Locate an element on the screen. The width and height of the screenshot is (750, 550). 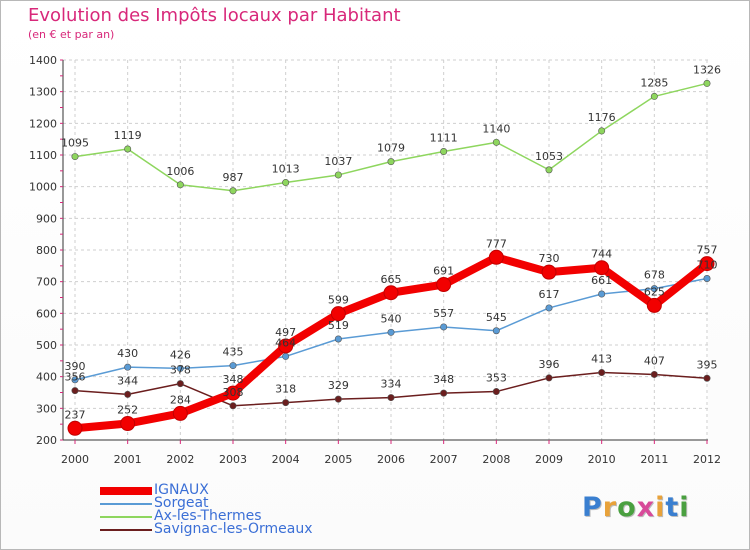
data-label-savignac-les-ormeaux: 308 is located at coordinates (233, 392).